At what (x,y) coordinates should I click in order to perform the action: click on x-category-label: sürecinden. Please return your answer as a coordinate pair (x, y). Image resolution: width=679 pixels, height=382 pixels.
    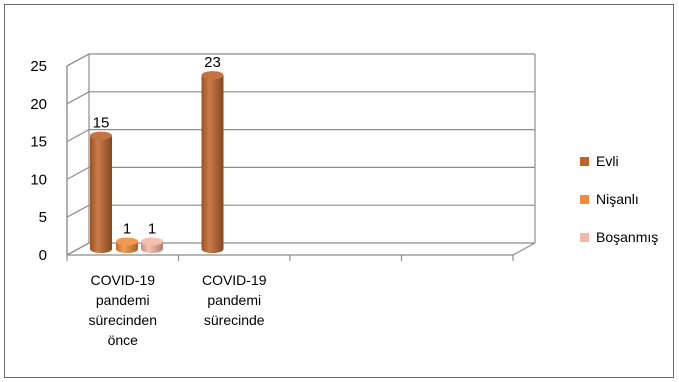
    Looking at the image, I should click on (123, 320).